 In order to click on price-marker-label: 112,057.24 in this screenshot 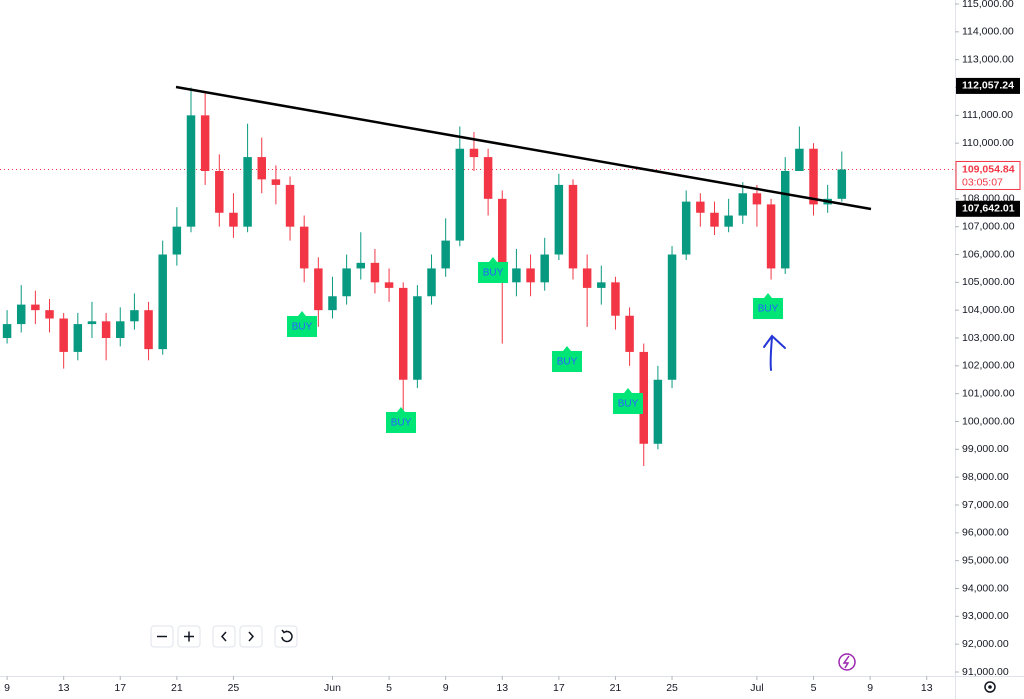, I will do `click(988, 86)`.